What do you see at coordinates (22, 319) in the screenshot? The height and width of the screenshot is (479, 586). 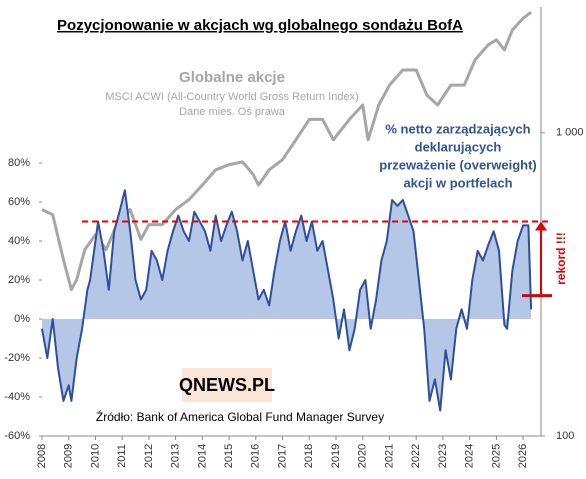 I see `y-tick-label: 0%` at bounding box center [22, 319].